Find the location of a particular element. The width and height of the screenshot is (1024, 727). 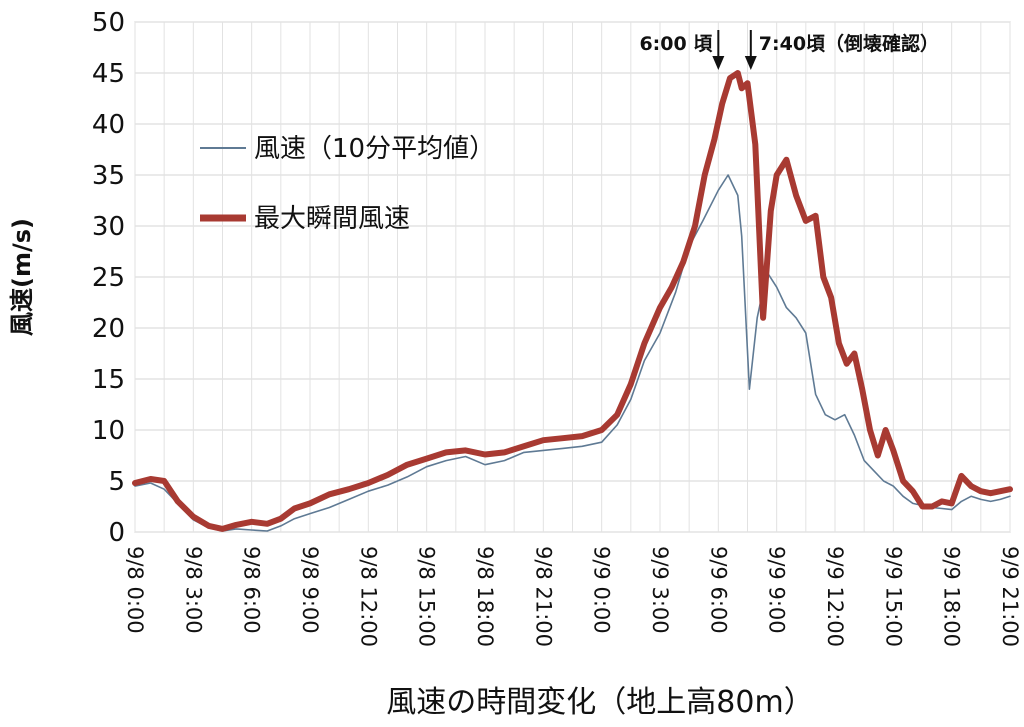

y-tick-label-4: 20 is located at coordinates (108, 329).